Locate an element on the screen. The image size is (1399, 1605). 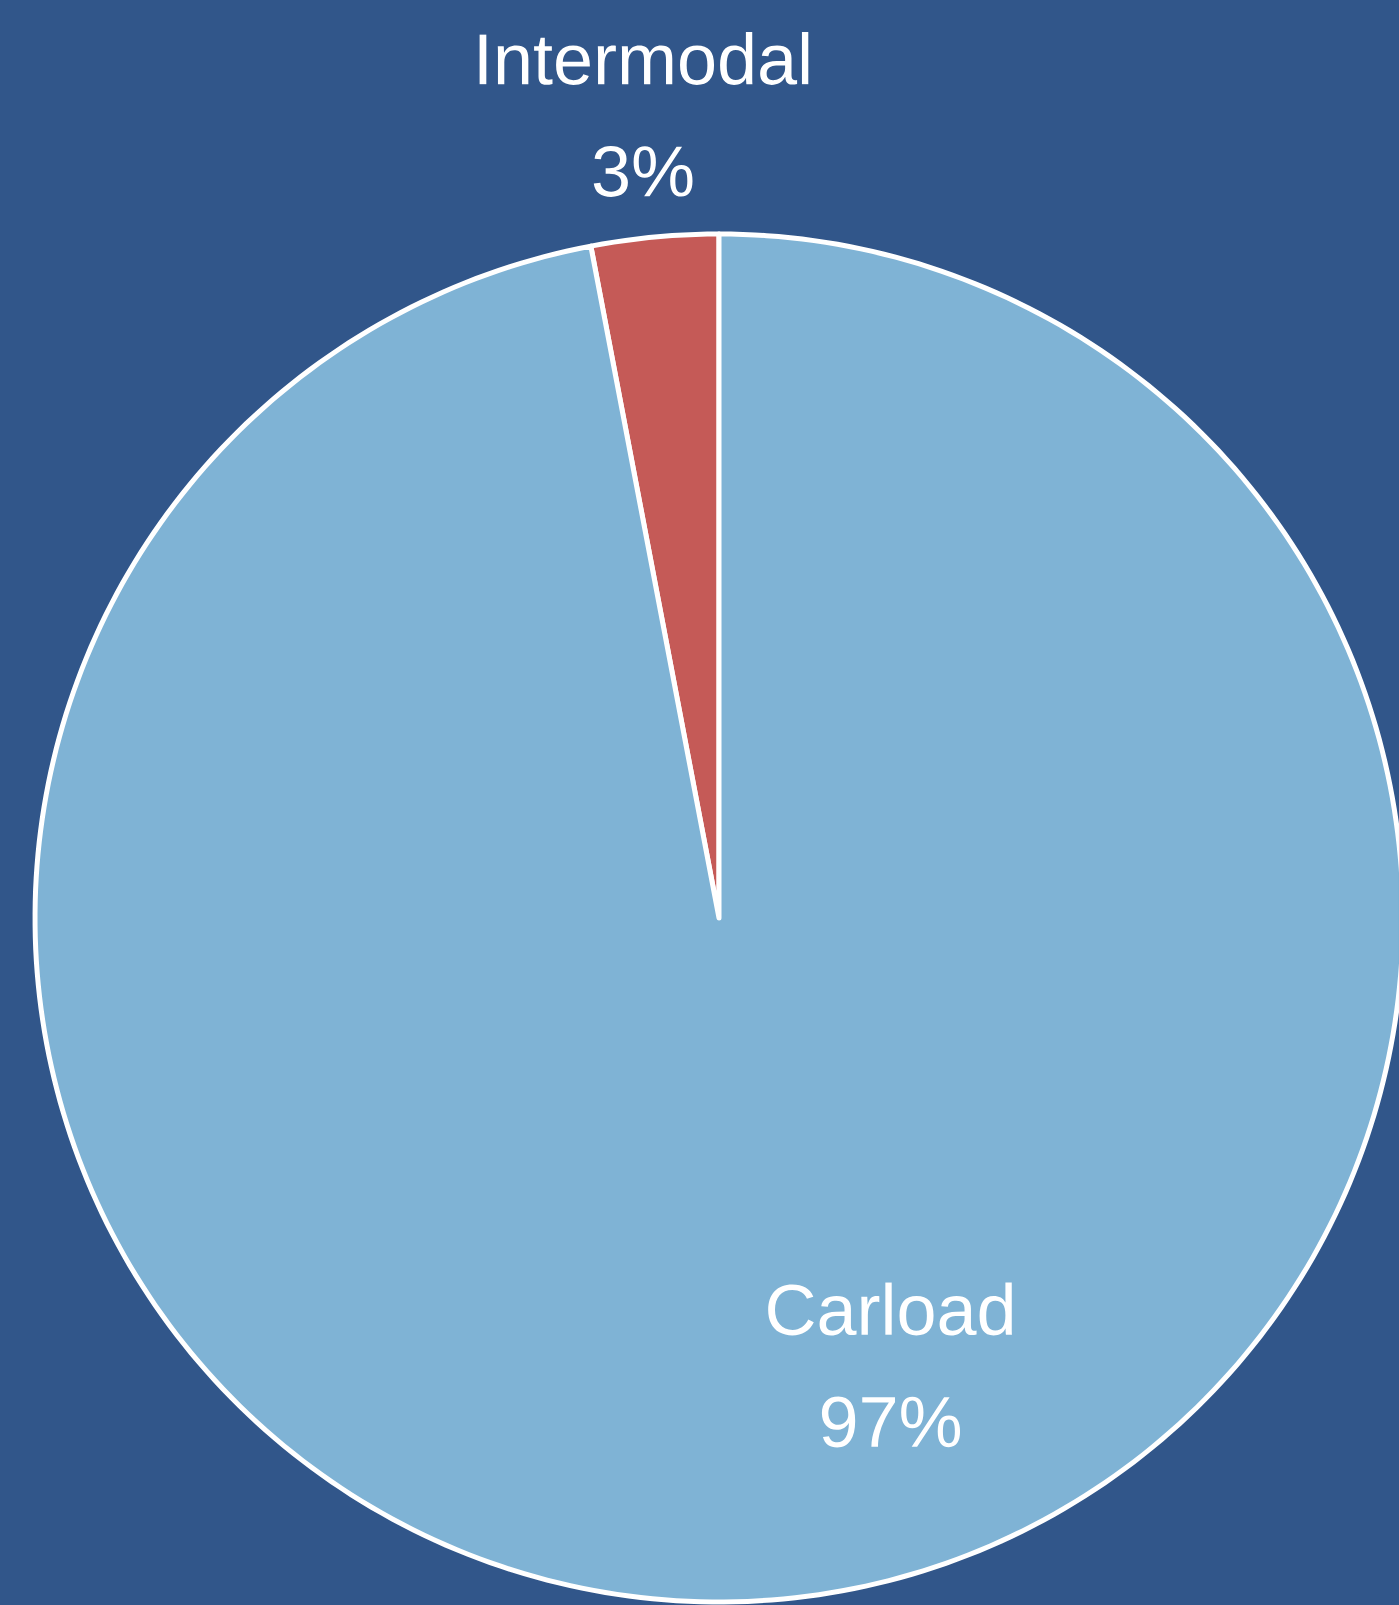
data-label: 3% is located at coordinates (643, 171).